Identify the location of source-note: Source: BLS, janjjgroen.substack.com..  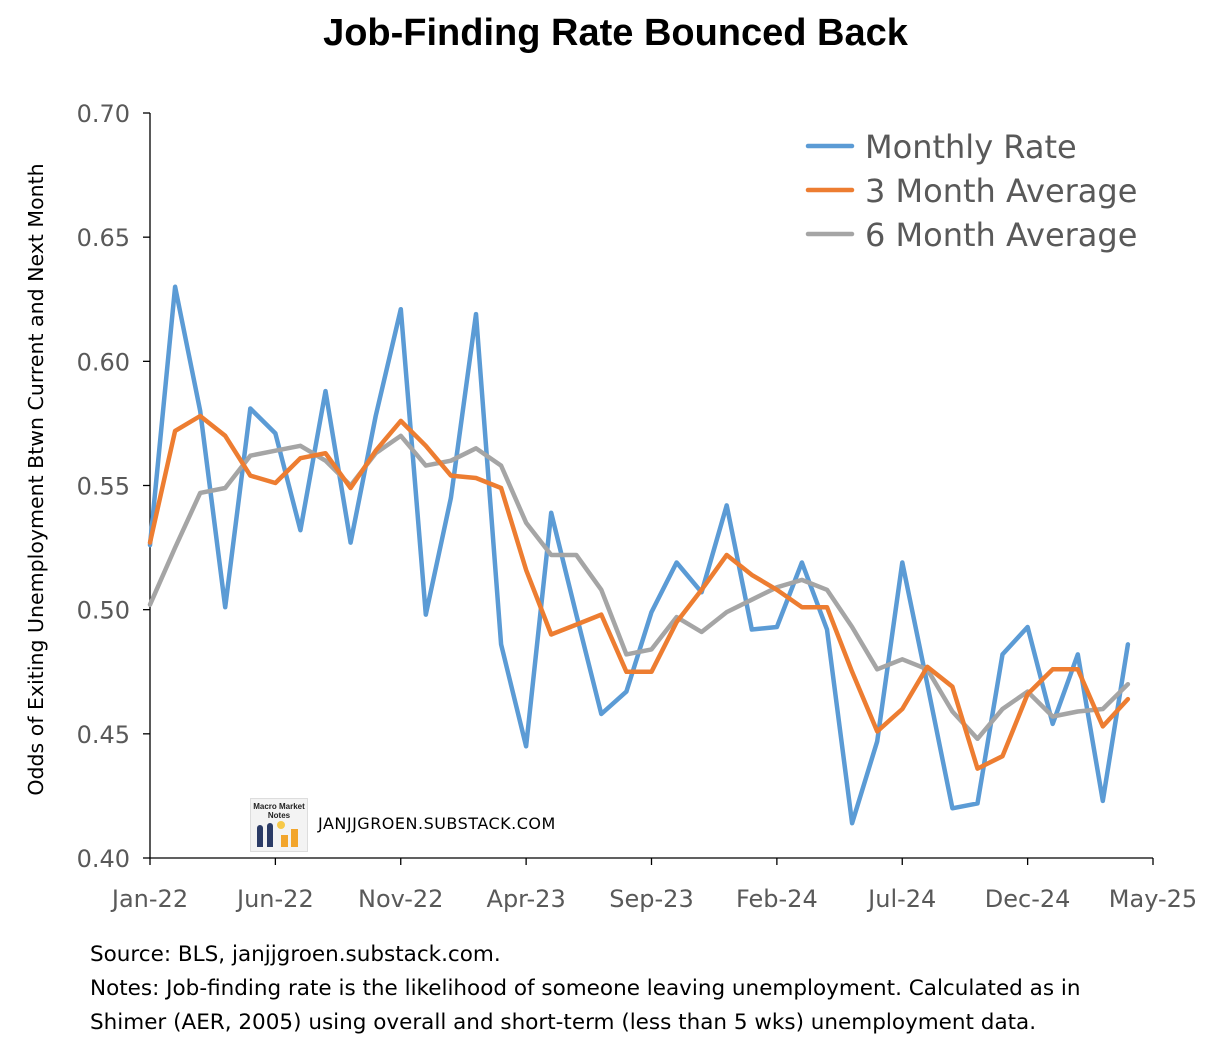
(295, 954).